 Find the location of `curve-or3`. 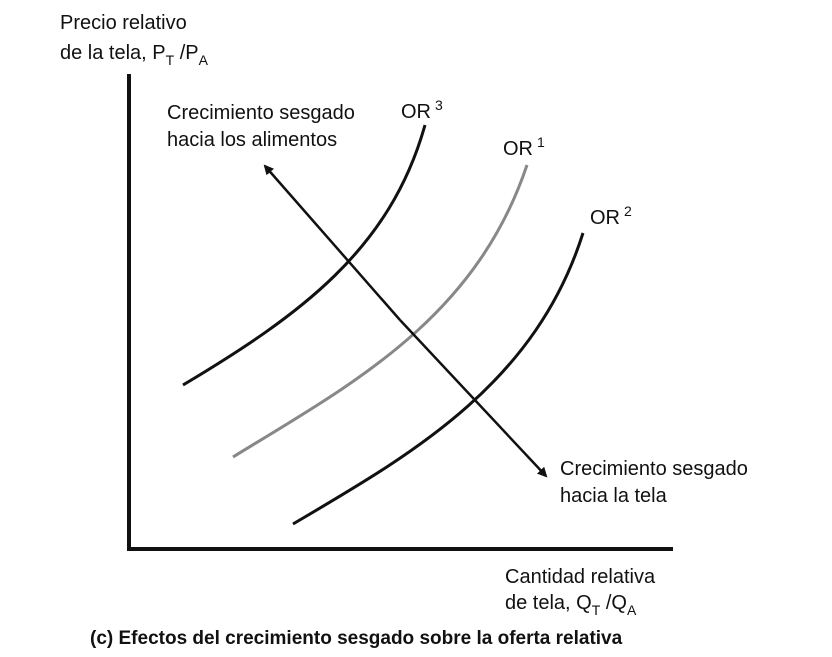

curve-or3 is located at coordinates (304, 255).